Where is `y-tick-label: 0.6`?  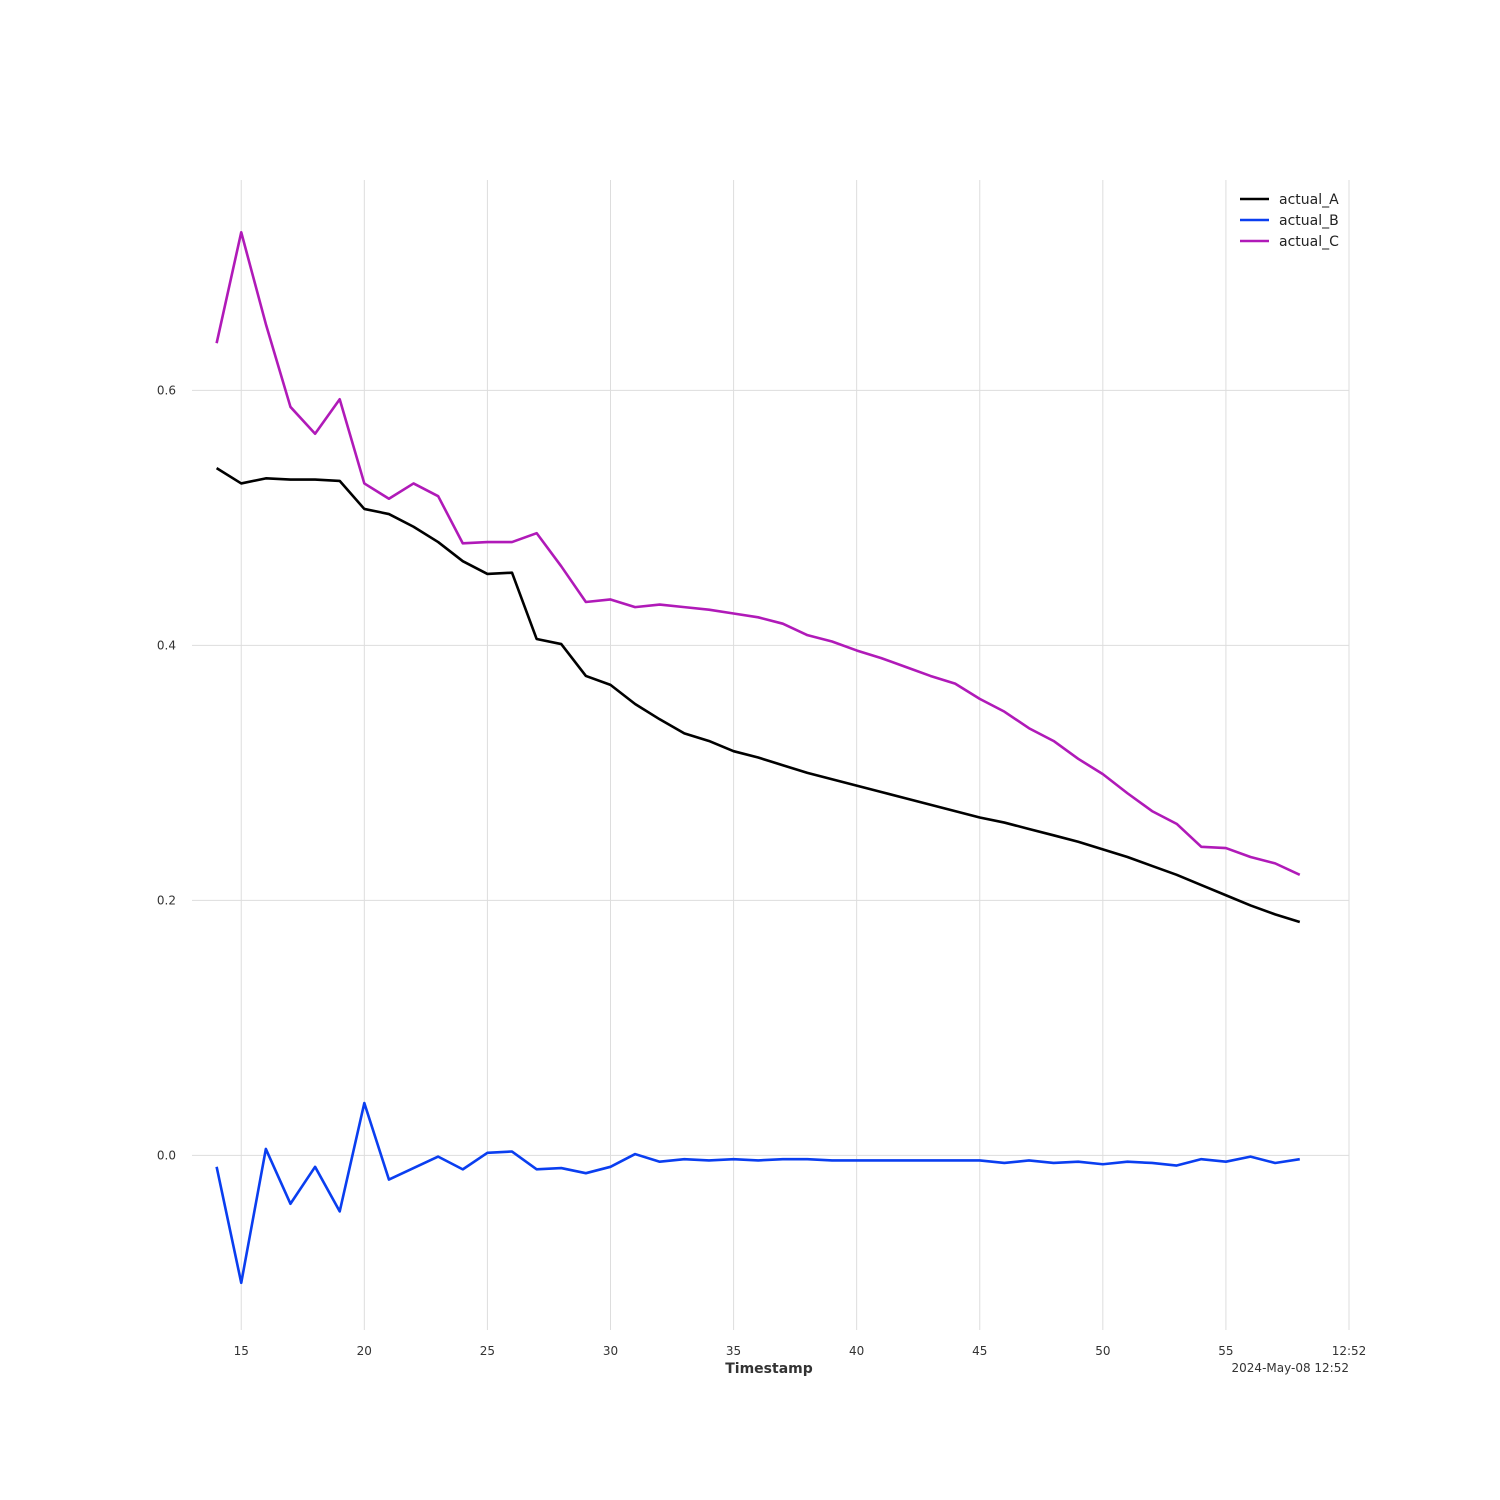 y-tick-label: 0.6 is located at coordinates (166, 390).